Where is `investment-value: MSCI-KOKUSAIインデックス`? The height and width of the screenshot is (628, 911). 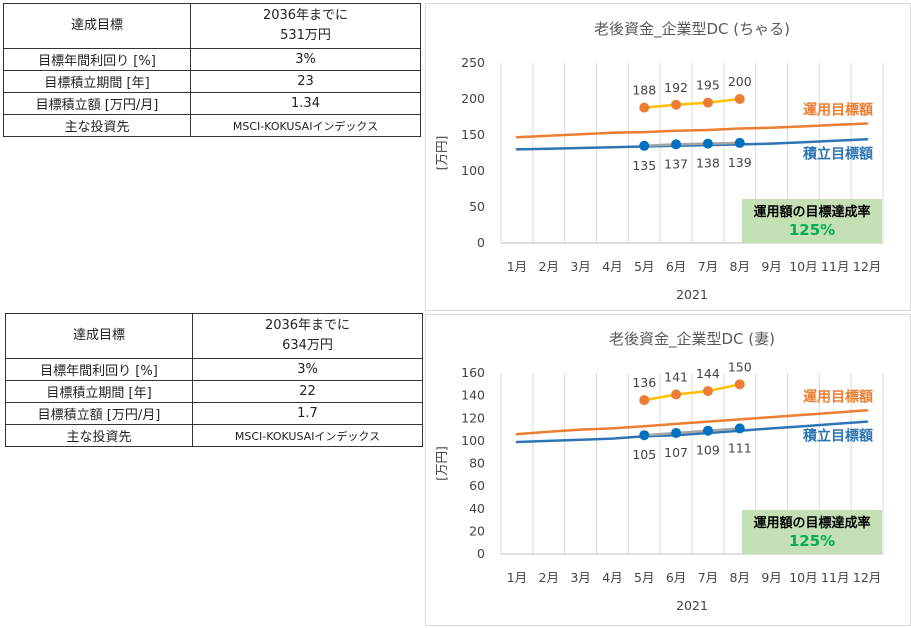 investment-value: MSCI-KOKUSAIインデックス is located at coordinates (305, 125).